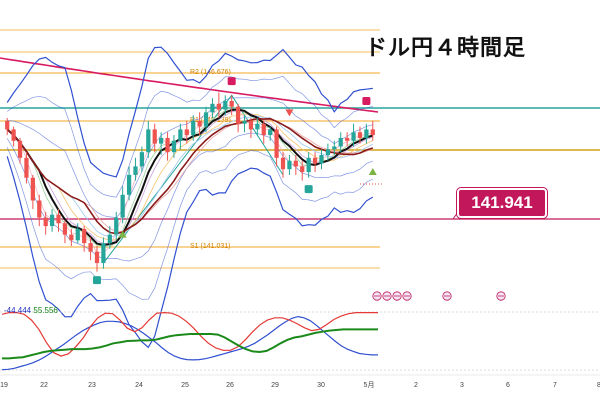 Image resolution: width=600 pixels, height=400 pixels. What do you see at coordinates (372, 172) in the screenshot?
I see `triangle-up-marker` at bounding box center [372, 172].